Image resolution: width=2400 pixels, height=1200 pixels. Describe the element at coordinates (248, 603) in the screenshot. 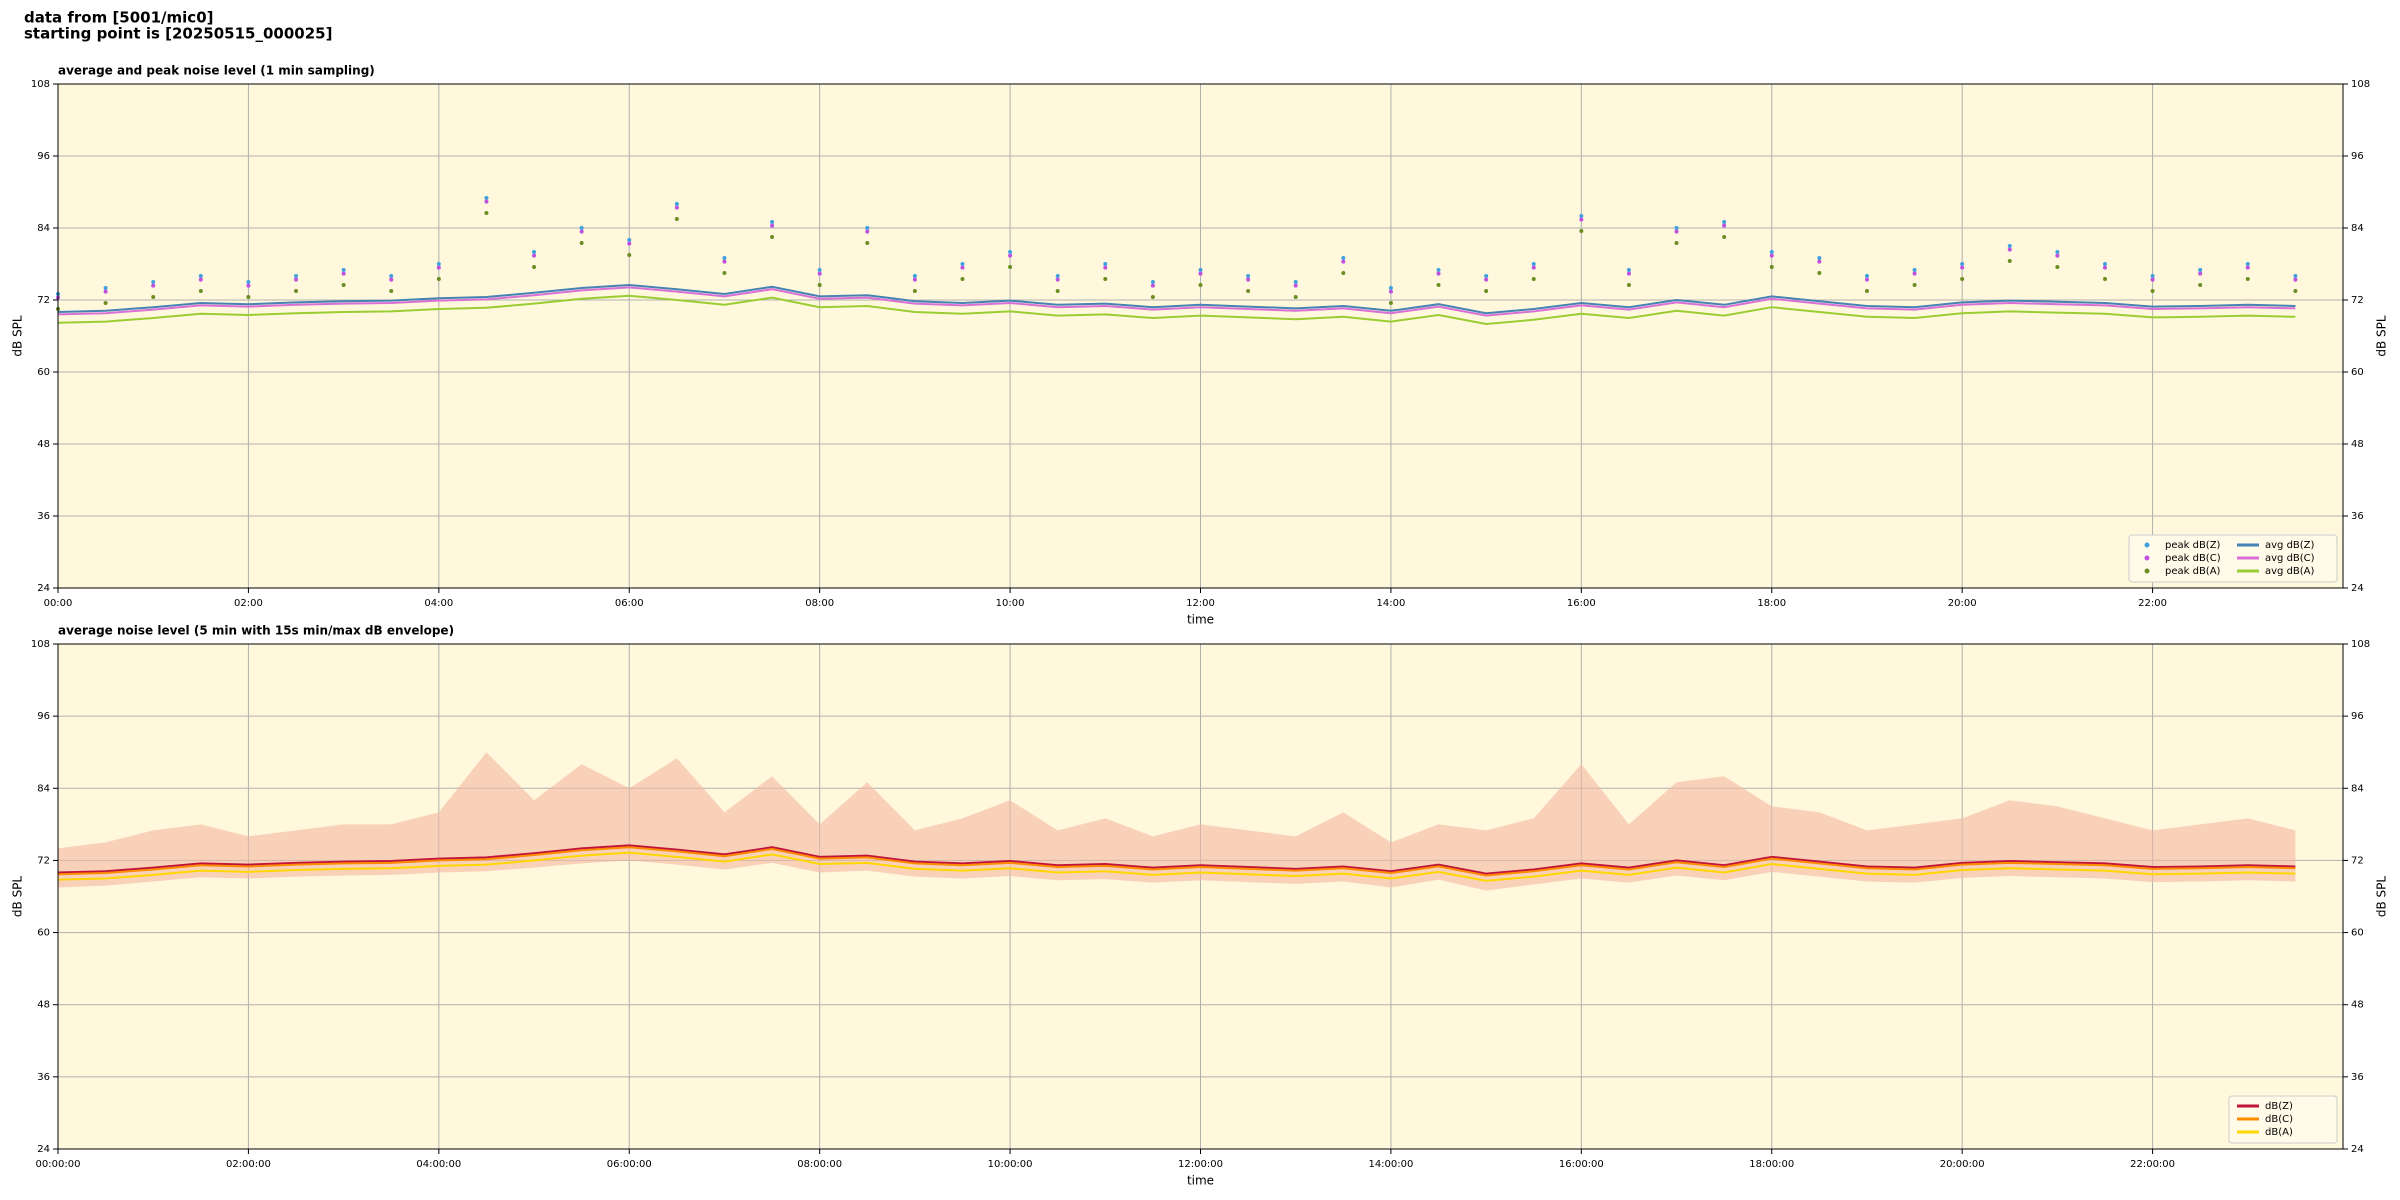

I see `x-tick-label: 02:00` at that location.